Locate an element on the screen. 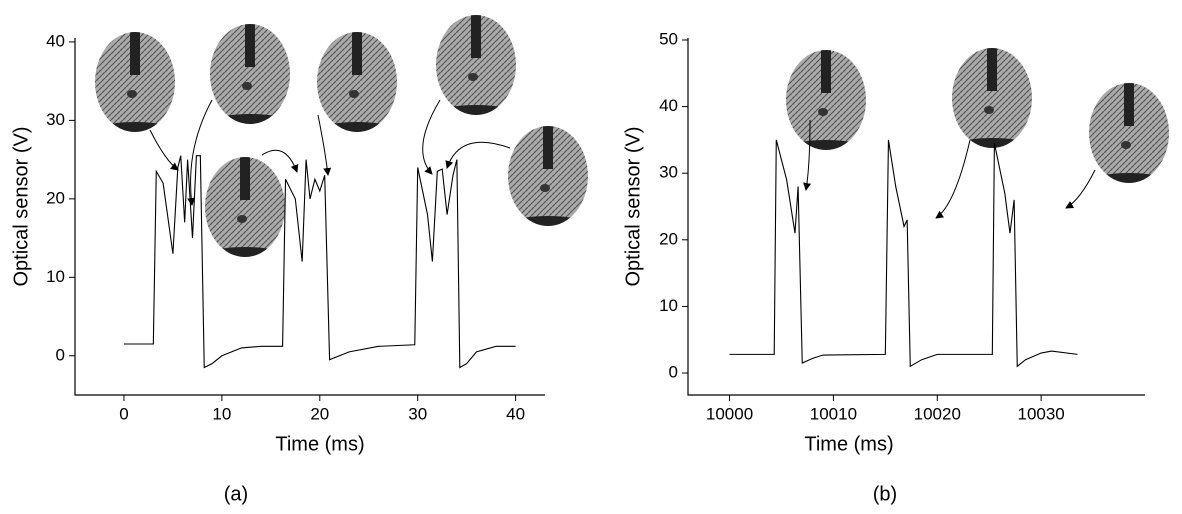  x-tick-label: 20 is located at coordinates (319, 413).